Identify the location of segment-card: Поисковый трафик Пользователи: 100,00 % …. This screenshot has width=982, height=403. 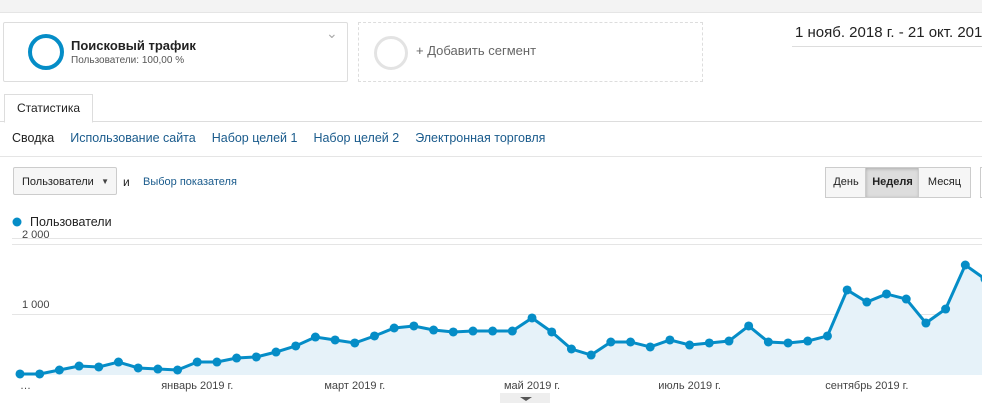
(175, 52).